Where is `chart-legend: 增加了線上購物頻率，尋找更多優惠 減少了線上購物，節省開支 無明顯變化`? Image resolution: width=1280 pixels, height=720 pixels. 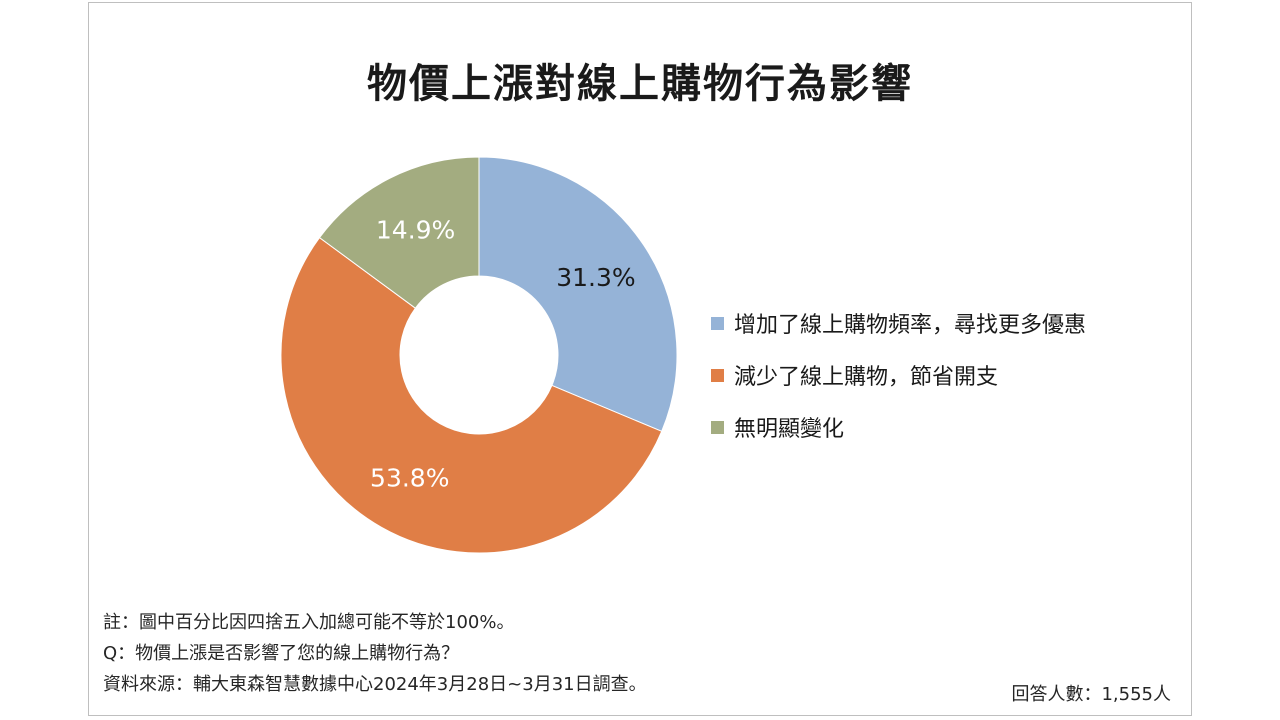 chart-legend: 增加了線上購物頻率，尋找更多優惠 減少了線上購物，節省開支 無明顯變化 is located at coordinates (898, 375).